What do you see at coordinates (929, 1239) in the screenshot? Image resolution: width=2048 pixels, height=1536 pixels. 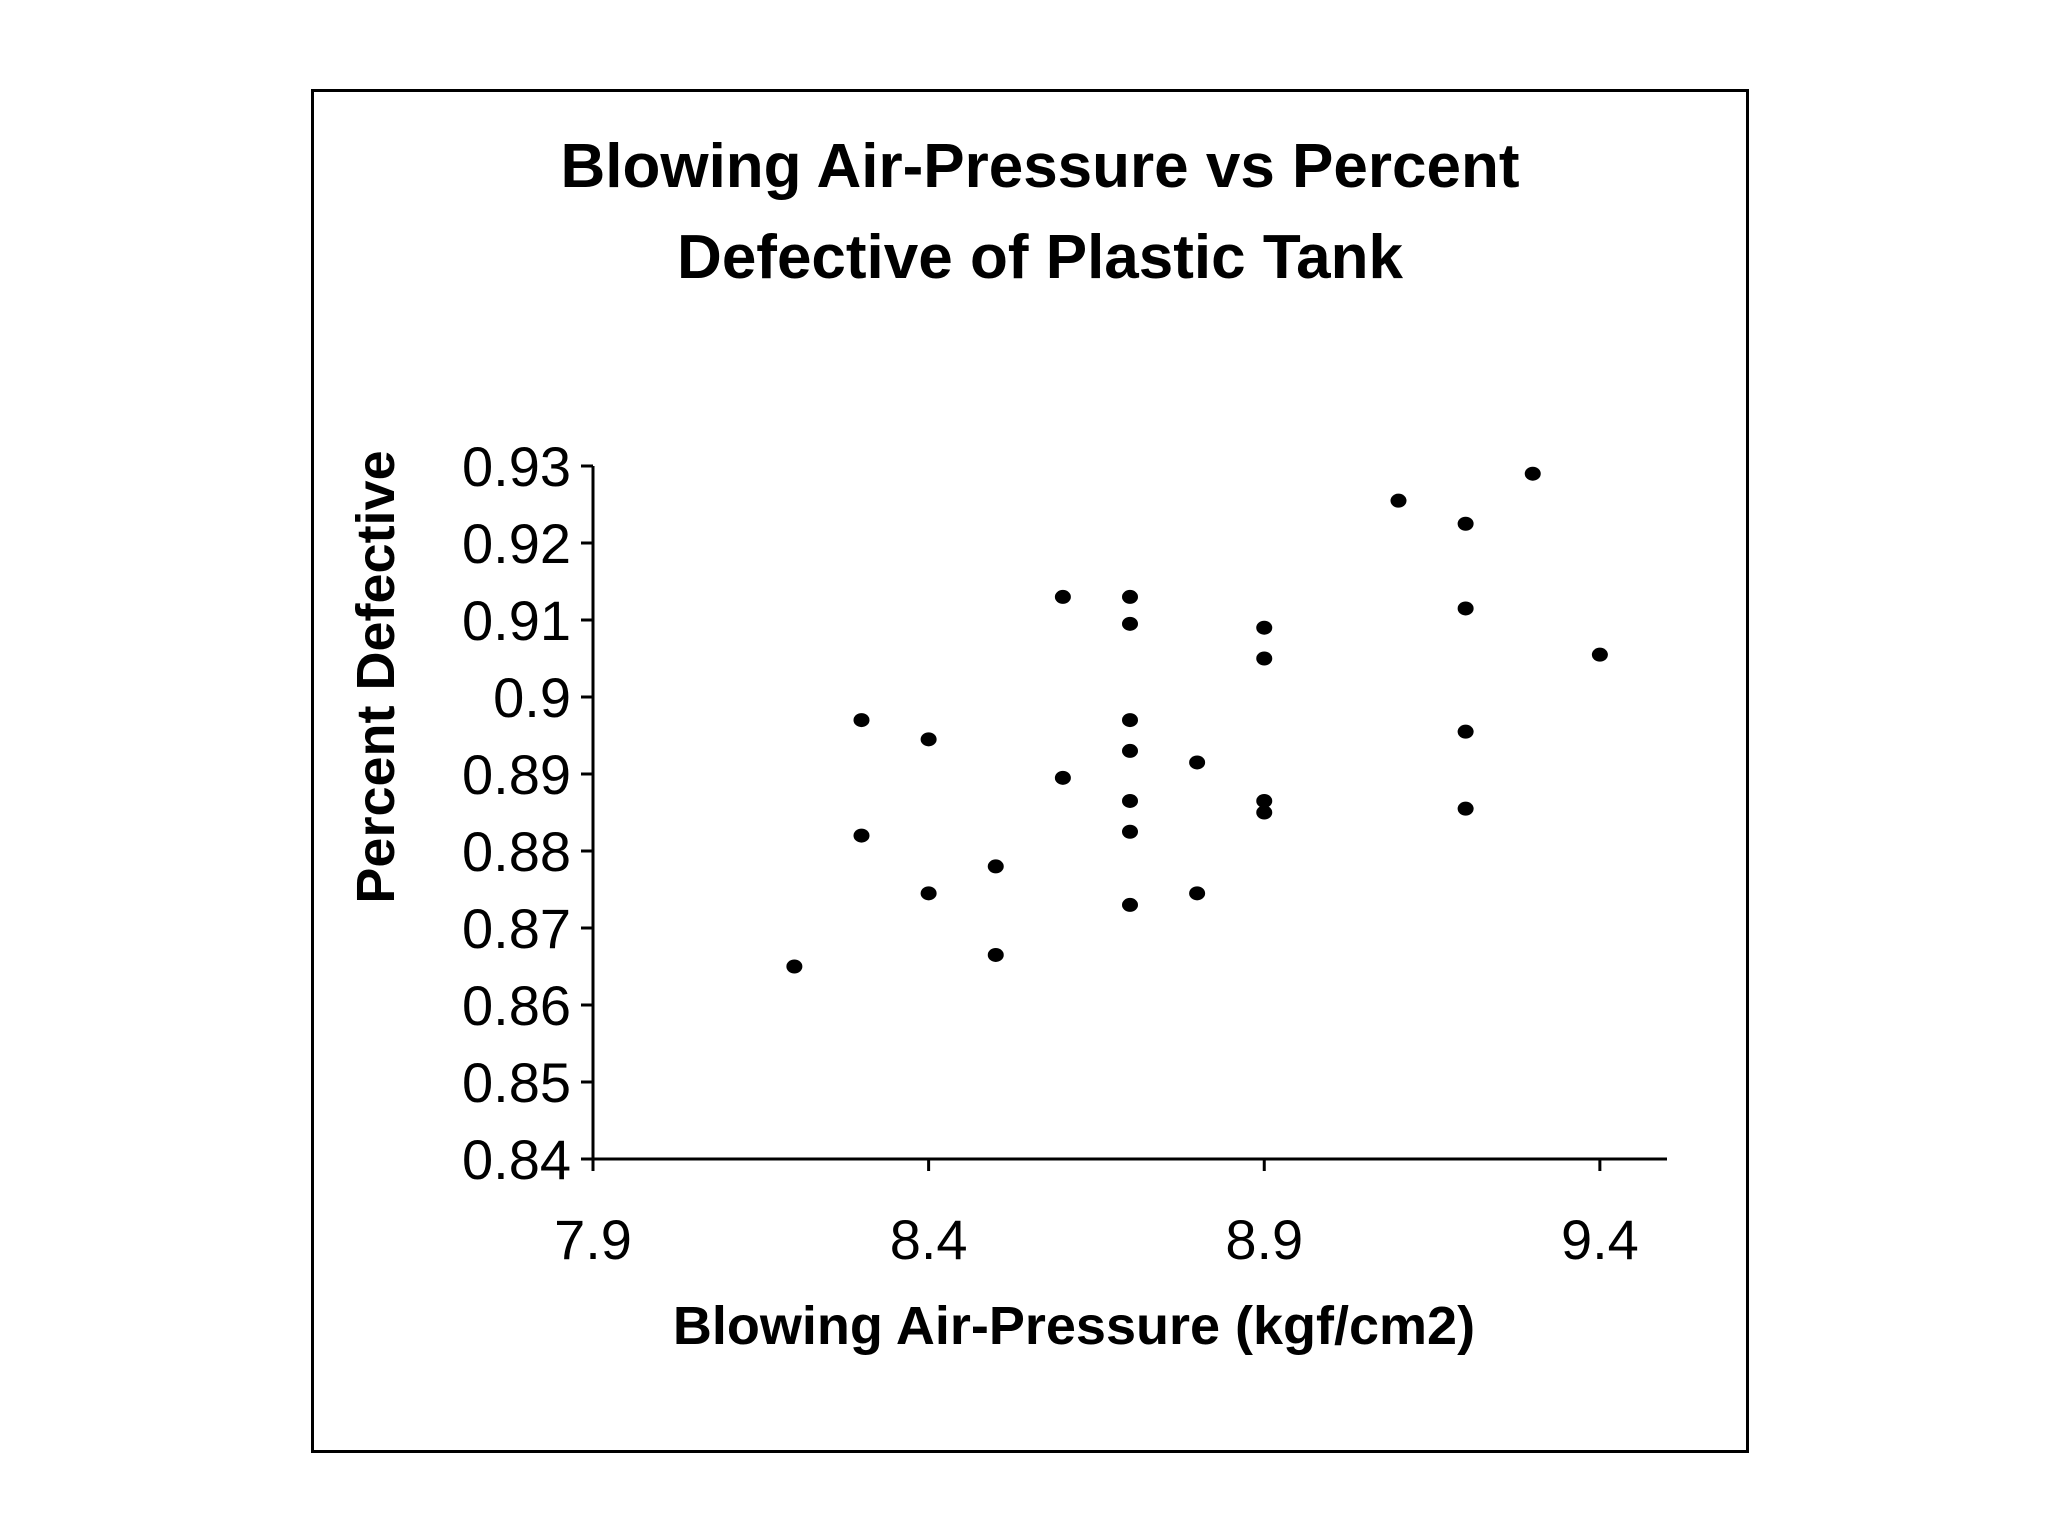 I see `x-tick-label: 8.4` at bounding box center [929, 1239].